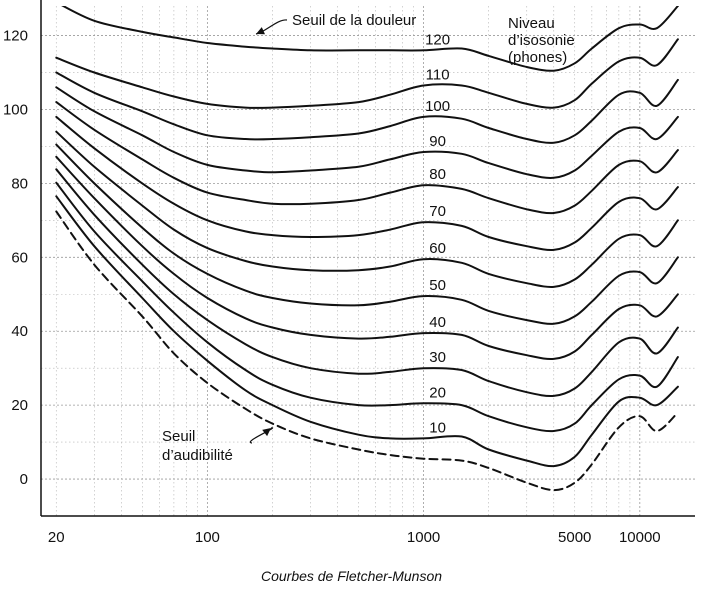 The image size is (703, 590). Describe the element at coordinates (574, 537) in the screenshot. I see `x-tick-label: 5000` at that location.